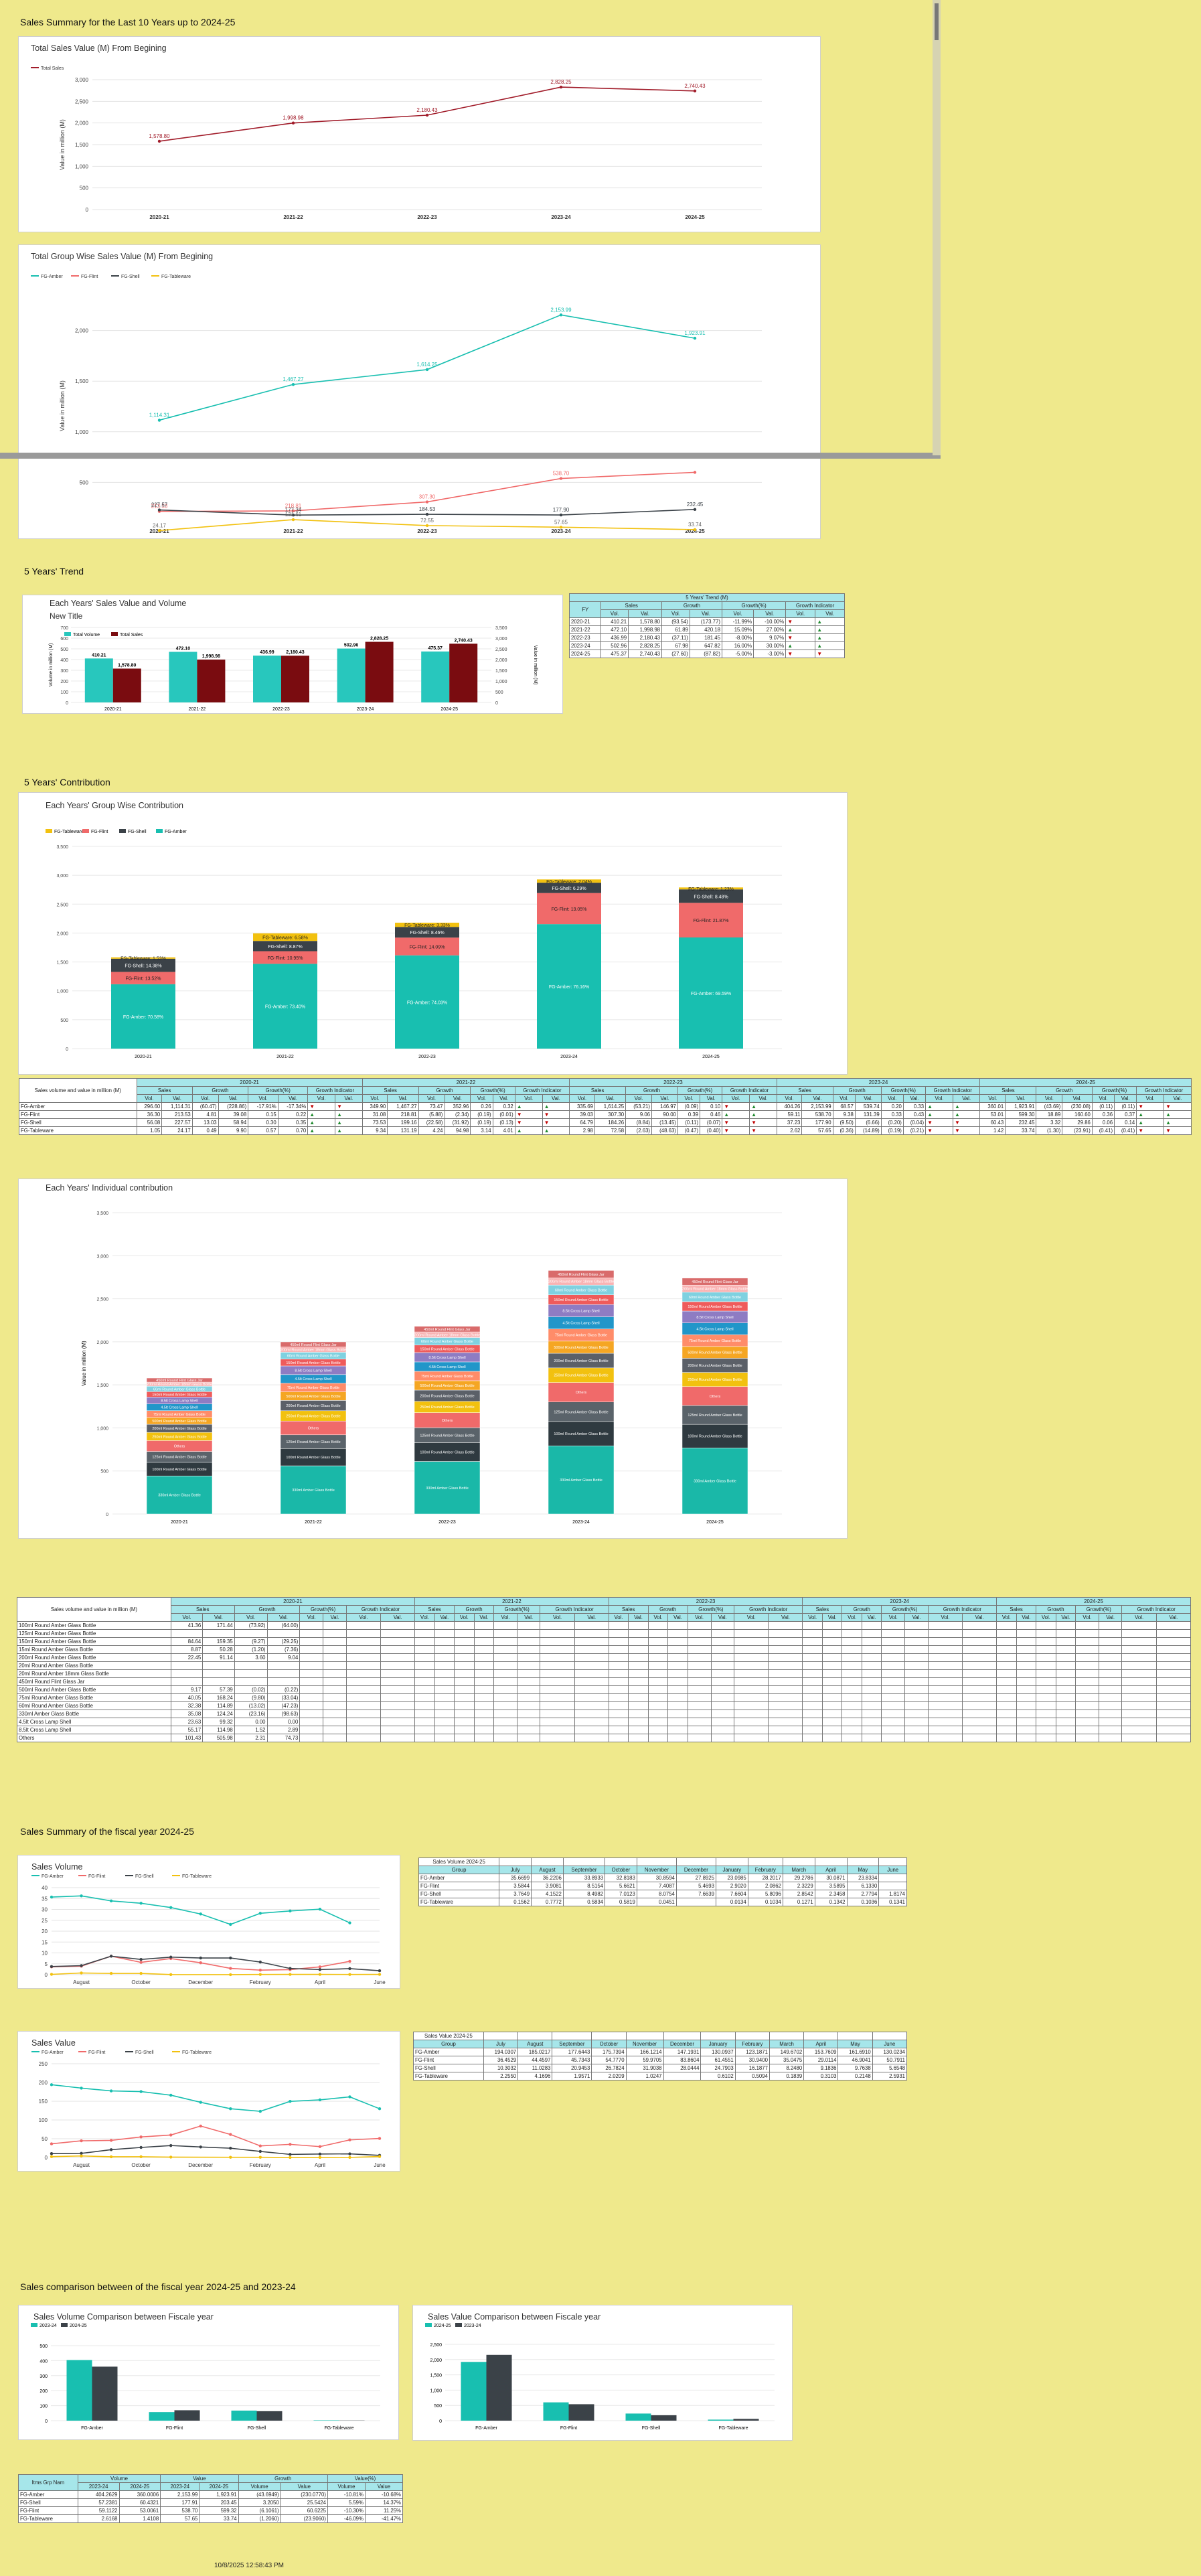 This screenshot has height=2576, width=1201. Describe the element at coordinates (584, 1886) in the screenshot. I see `cell: 8.5154` at that location.